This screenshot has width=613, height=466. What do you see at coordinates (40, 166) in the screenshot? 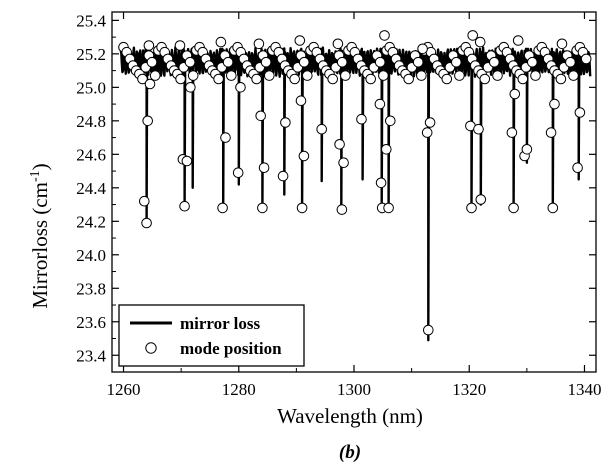
I see `y-axis-label-close: )` at bounding box center [40, 166].